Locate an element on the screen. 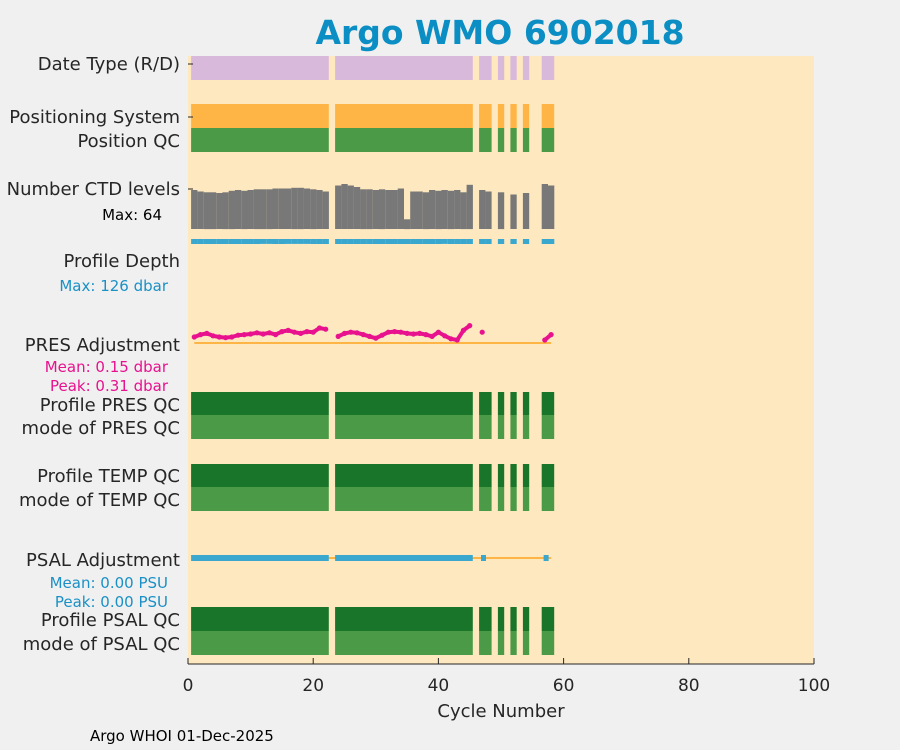  x-tick-label-0: 0 is located at coordinates (188, 686).